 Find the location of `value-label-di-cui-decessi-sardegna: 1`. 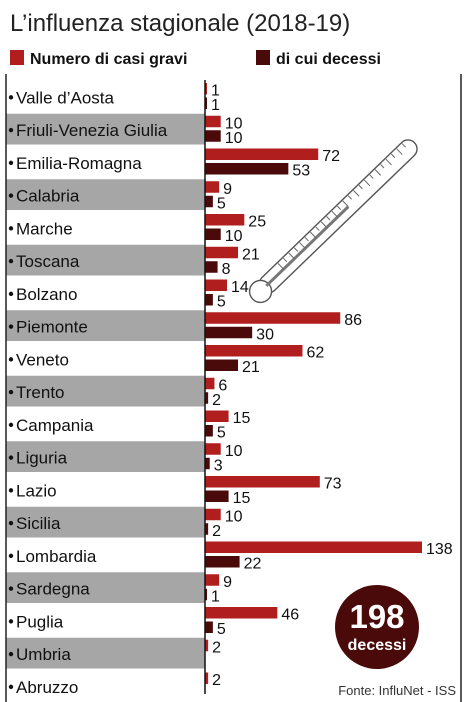

value-label-di-cui-decessi-sardegna: 1 is located at coordinates (215, 596).